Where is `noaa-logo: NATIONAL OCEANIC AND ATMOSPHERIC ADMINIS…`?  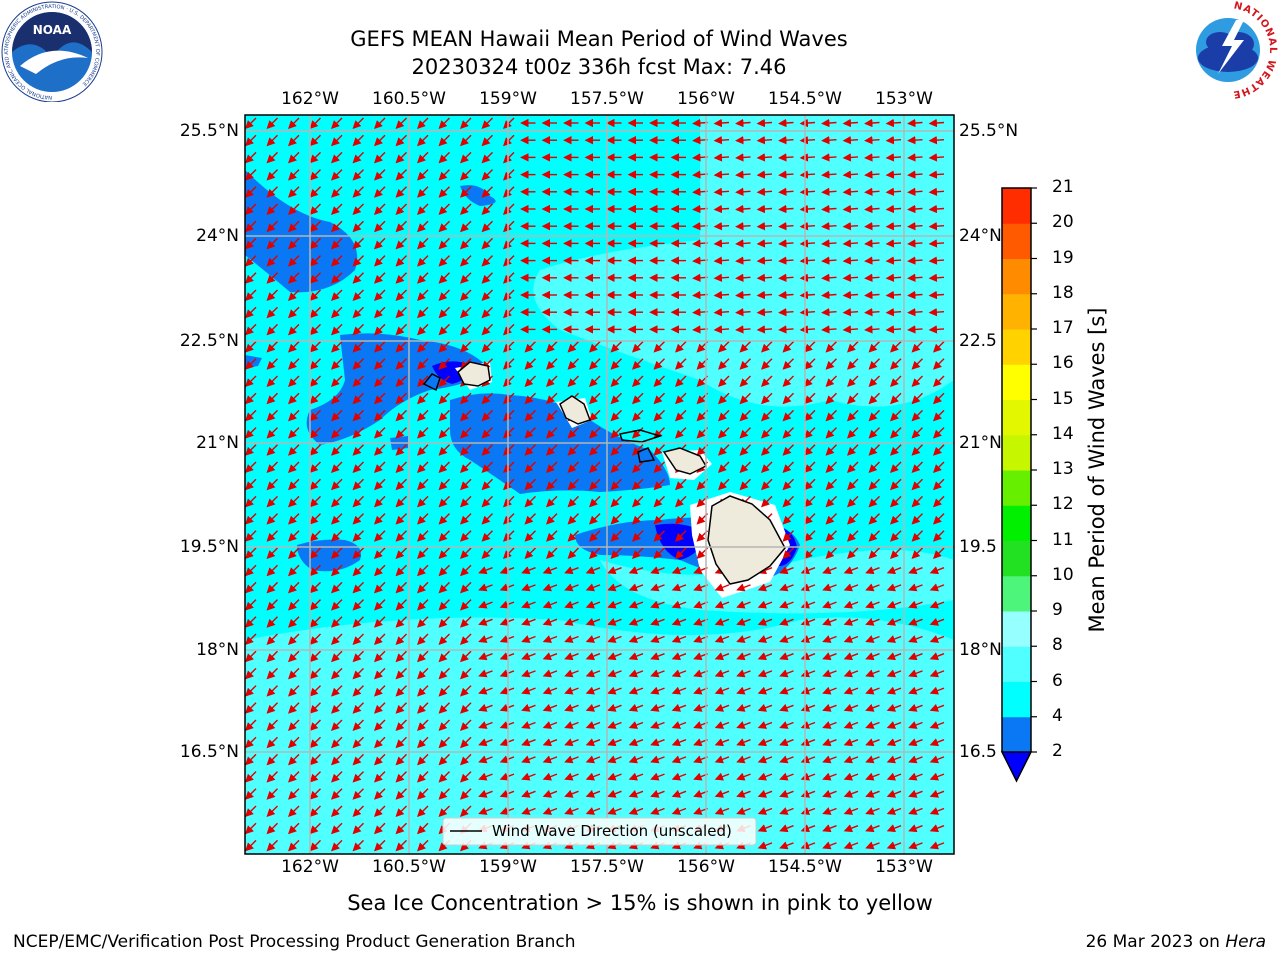
noaa-logo: NATIONAL OCEANIC AND ATMOSPHERIC ADMINIS… is located at coordinates (52, 51).